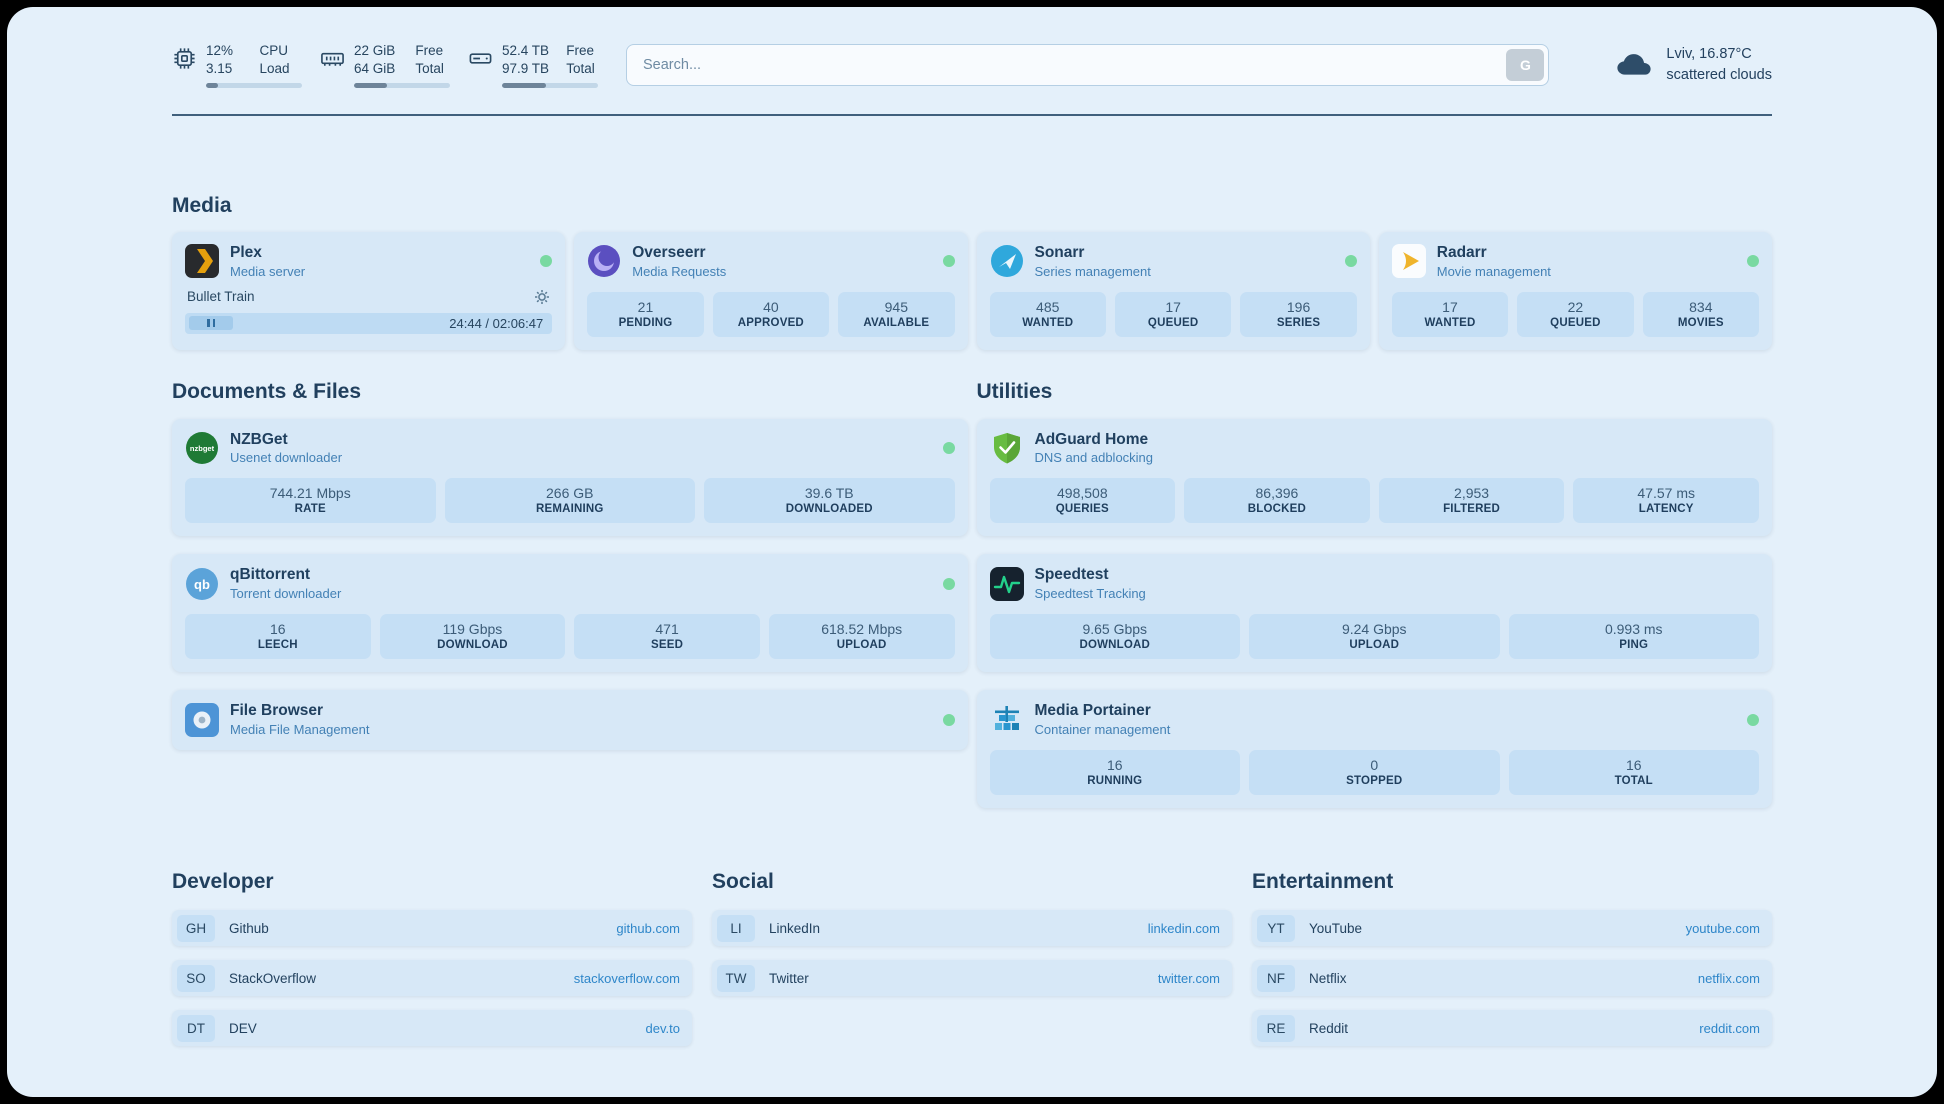 This screenshot has width=1944, height=1104. Describe the element at coordinates (375, 68) in the screenshot. I see `ram-total-value: 64 GiB` at that location.